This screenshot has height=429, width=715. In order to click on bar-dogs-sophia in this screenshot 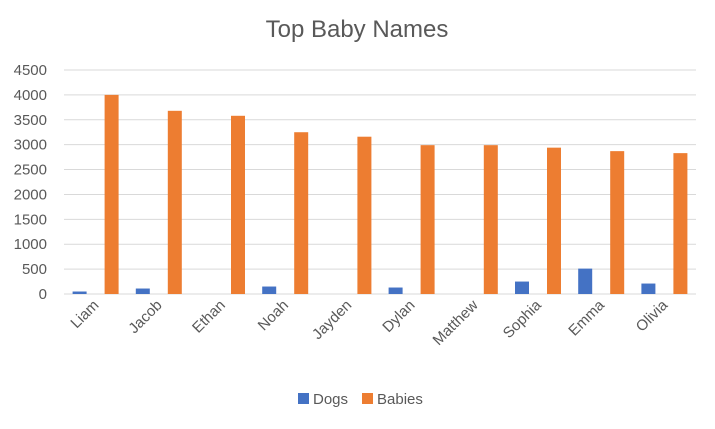, I will do `click(522, 287)`.